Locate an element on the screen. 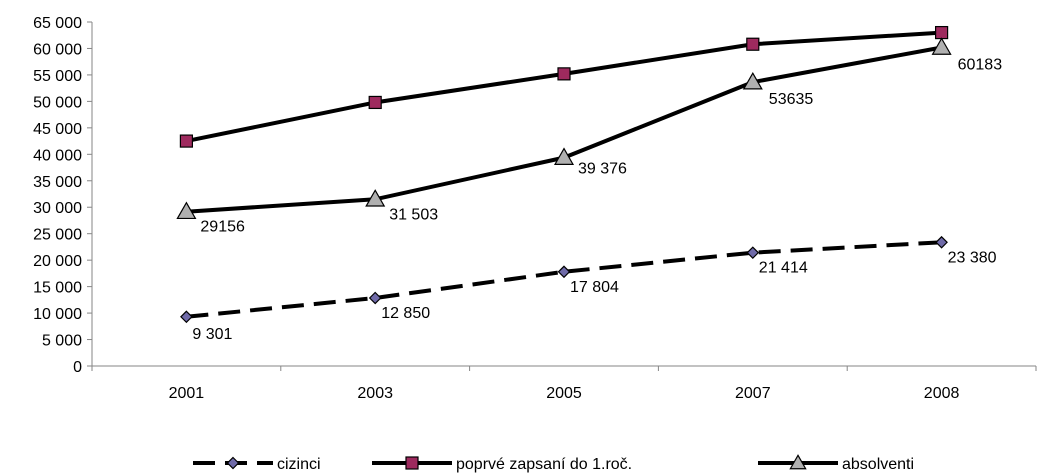 This screenshot has height=475, width=1052. y-tick-label: 55 000 is located at coordinates (57, 76).